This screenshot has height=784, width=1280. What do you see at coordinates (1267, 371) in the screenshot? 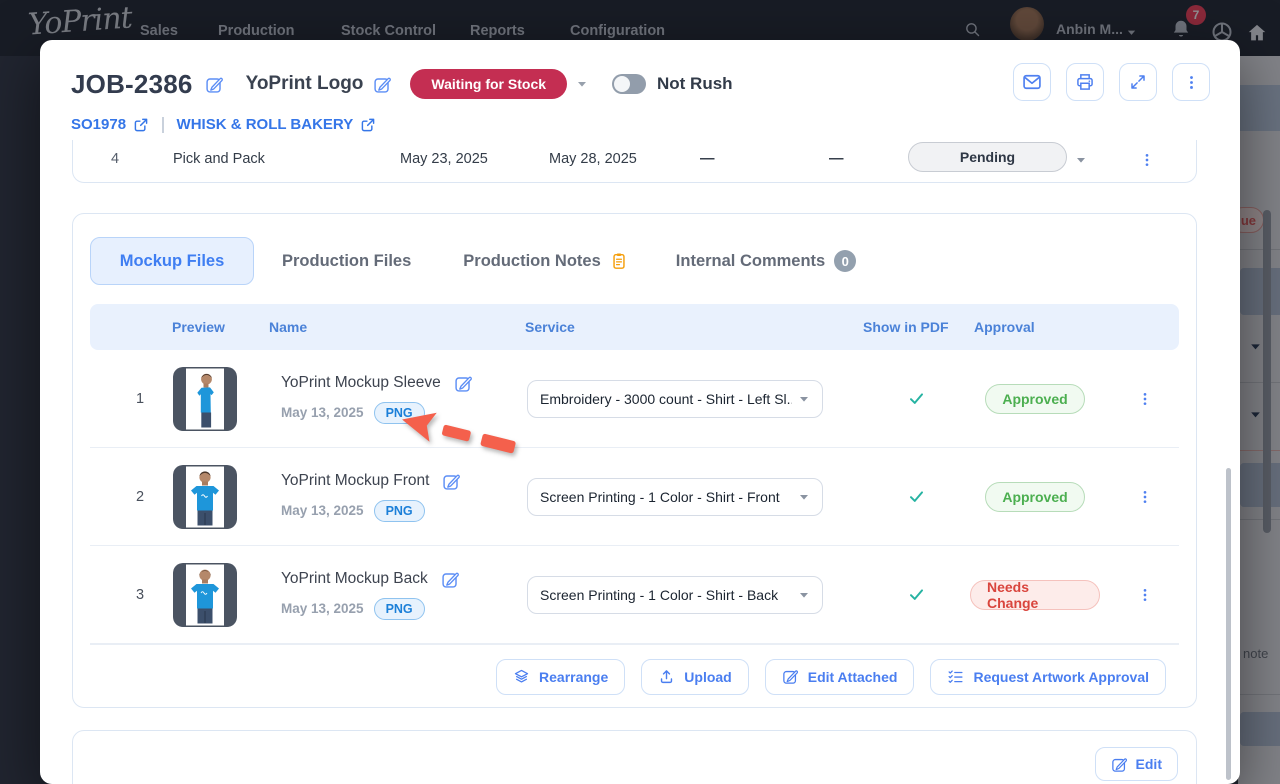
I see `page-scrollbar` at bounding box center [1267, 371].